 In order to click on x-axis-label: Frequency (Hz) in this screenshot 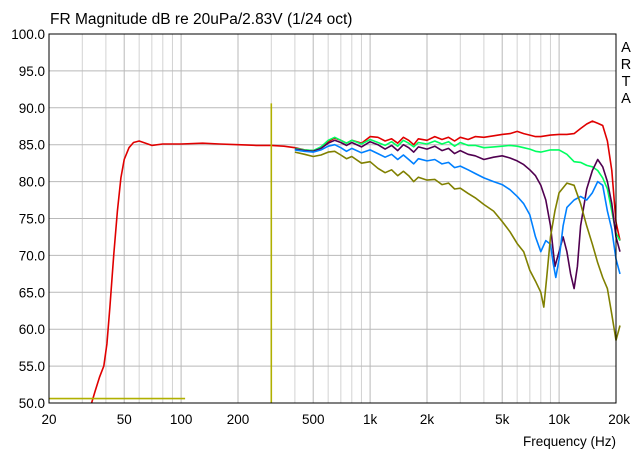, I will do `click(569, 441)`.